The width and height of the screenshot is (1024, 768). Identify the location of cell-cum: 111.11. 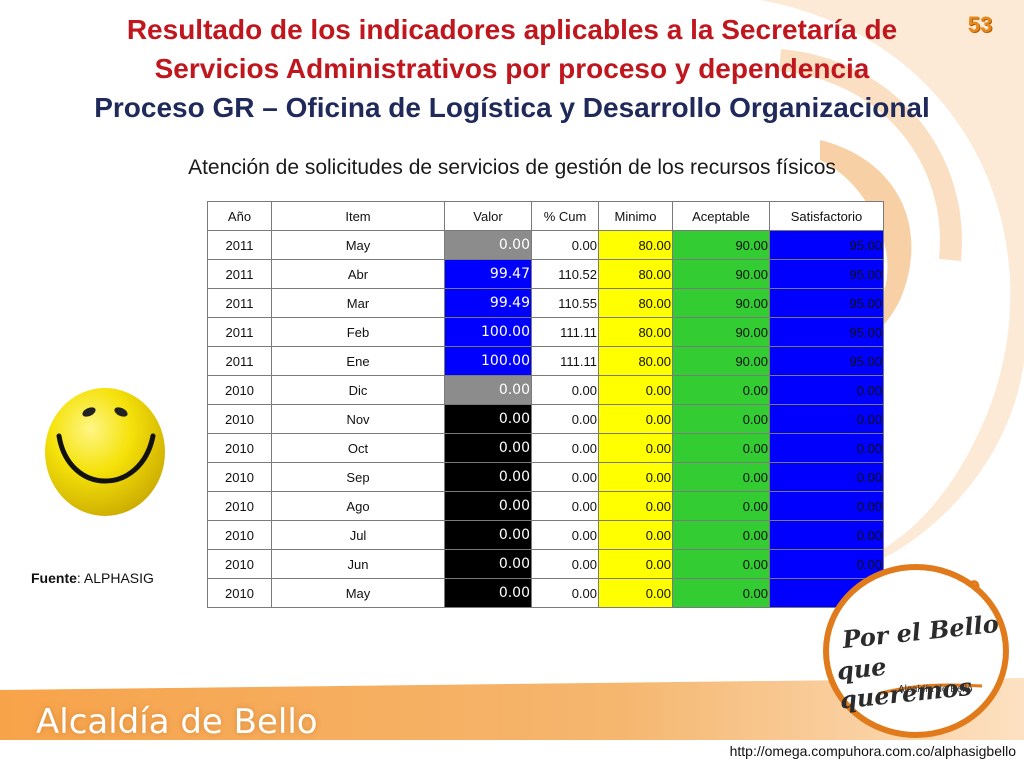
(565, 361).